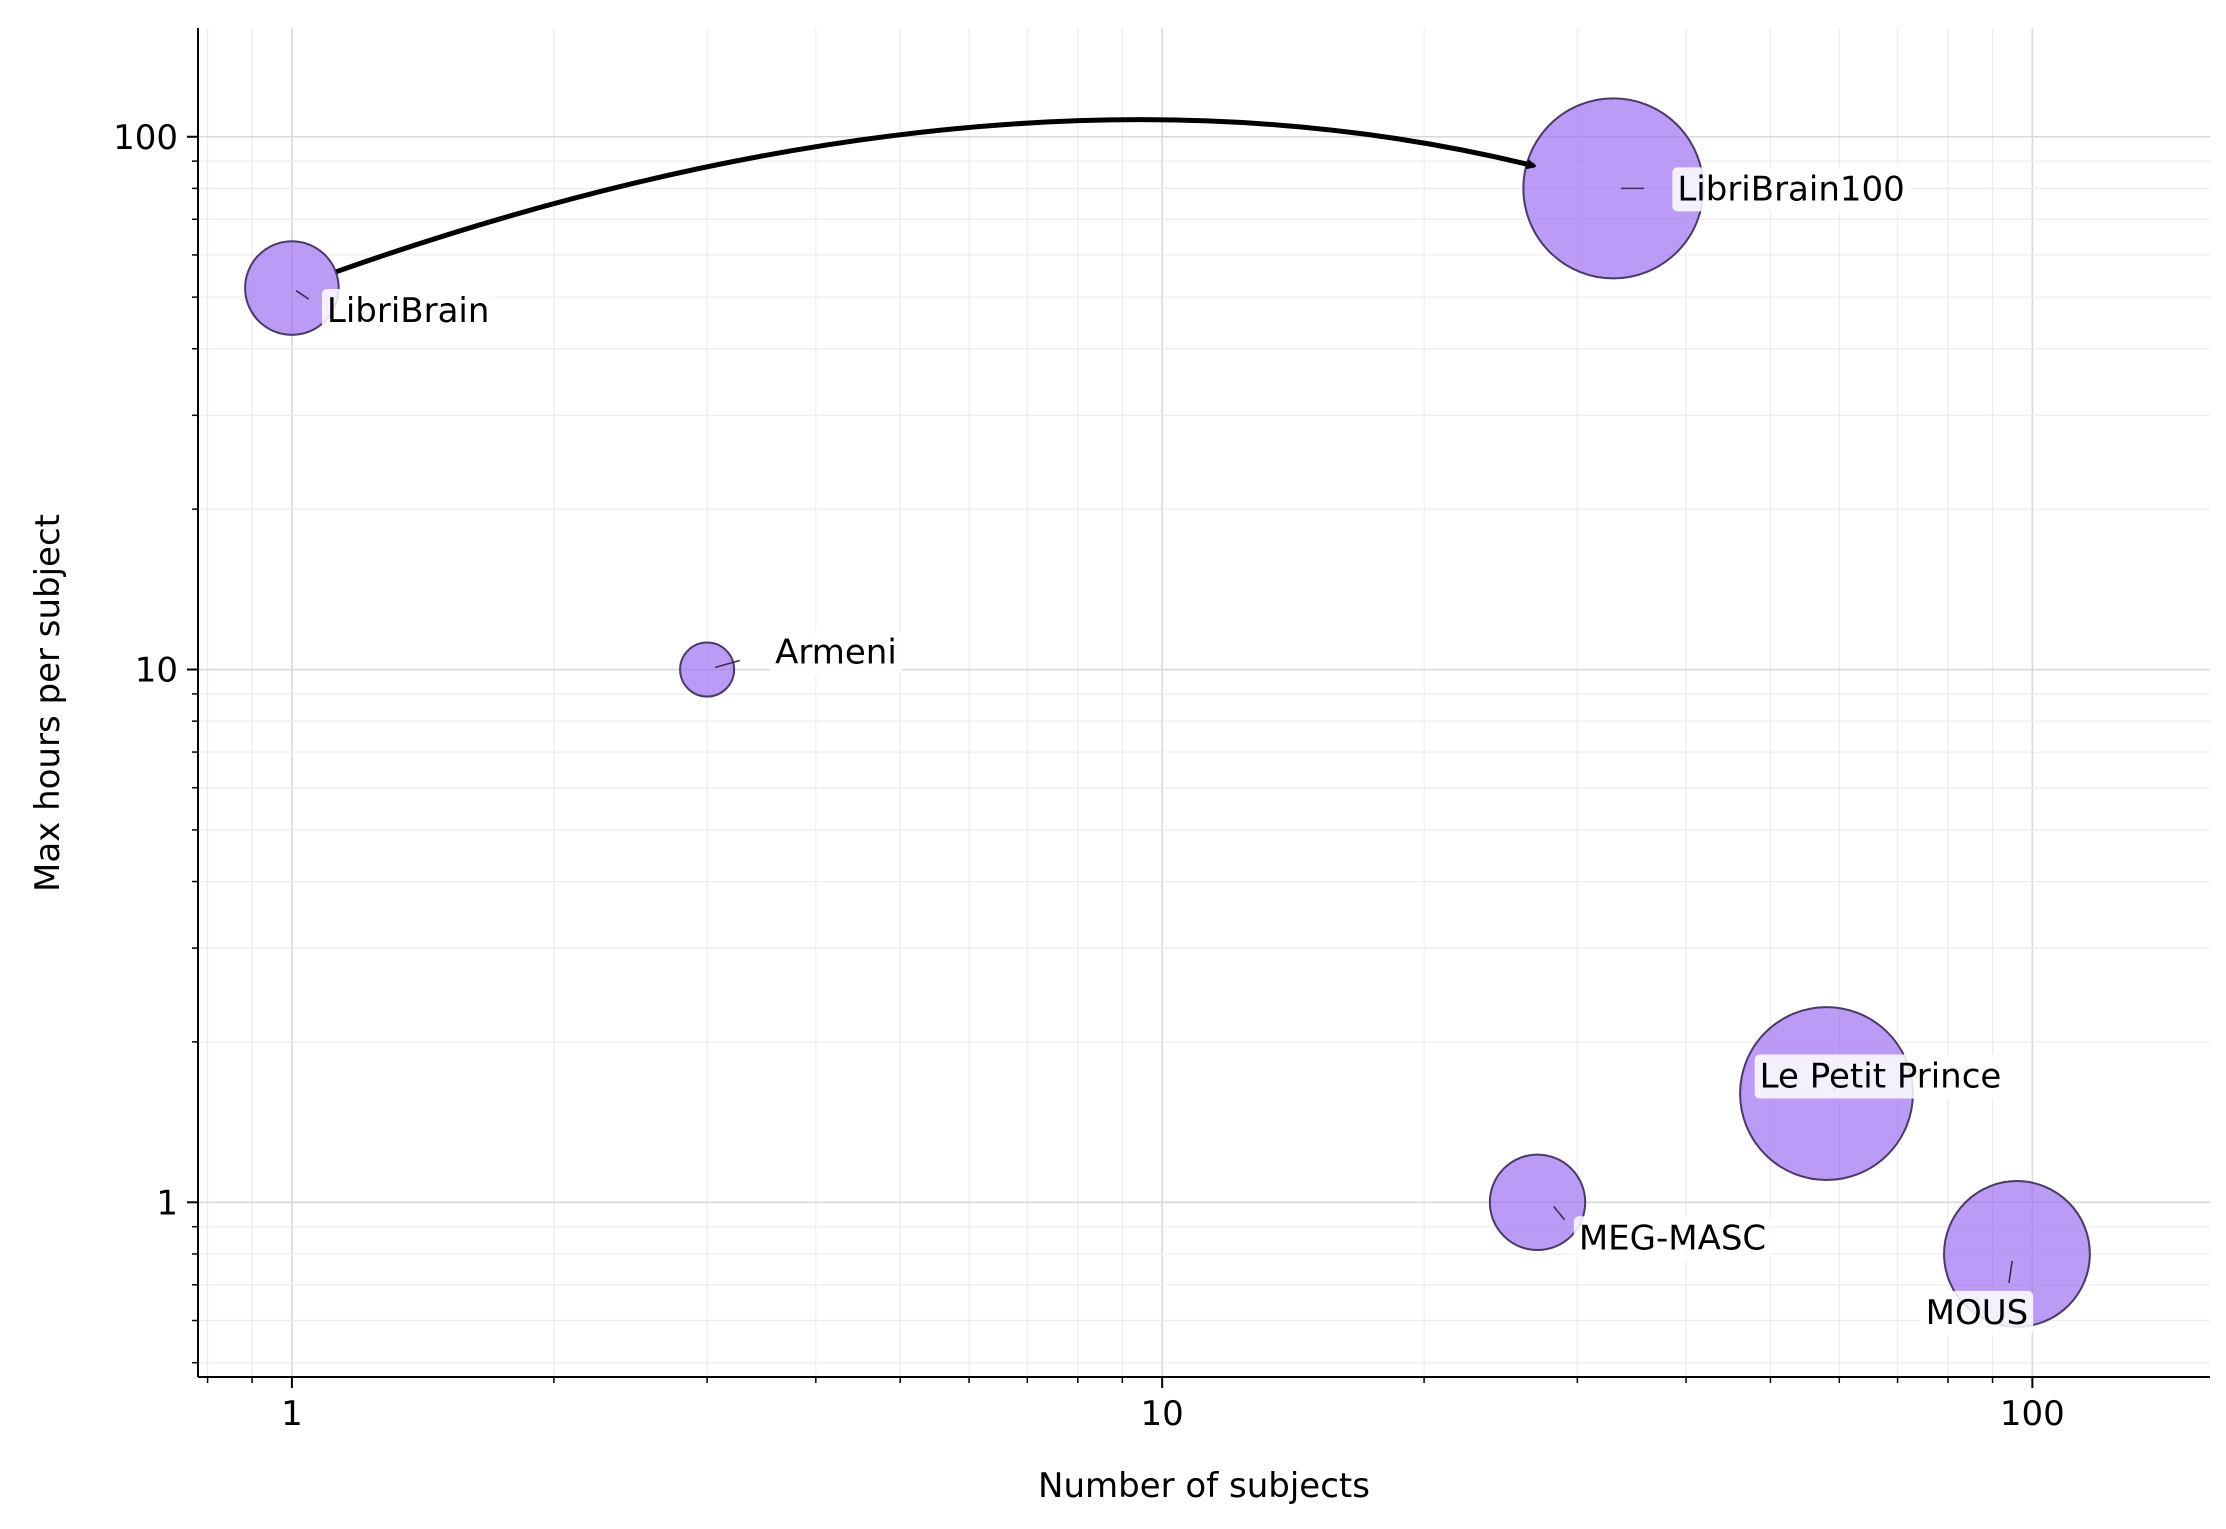 The image size is (2226, 1529). What do you see at coordinates (1204, 1486) in the screenshot?
I see `x-axis-title: Number of subjects` at bounding box center [1204, 1486].